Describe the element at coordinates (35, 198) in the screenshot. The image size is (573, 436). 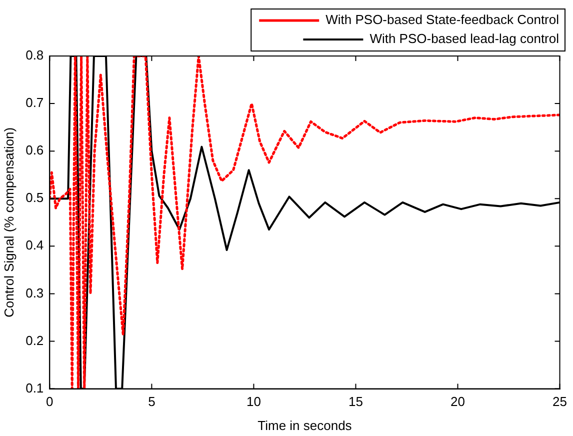
I see `y-tick-label: 0.5` at that location.